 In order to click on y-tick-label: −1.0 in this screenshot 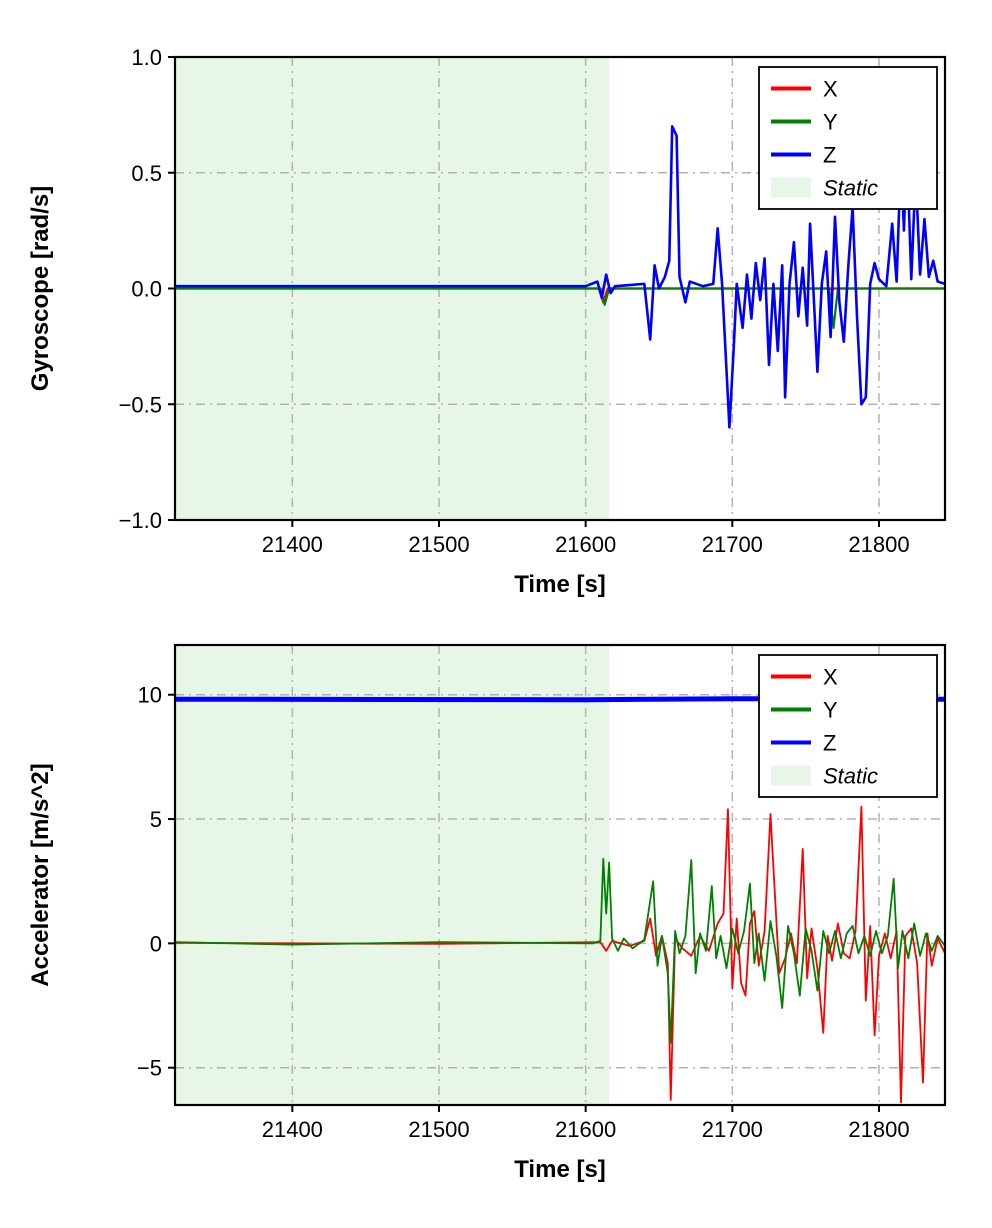, I will do `click(140, 520)`.